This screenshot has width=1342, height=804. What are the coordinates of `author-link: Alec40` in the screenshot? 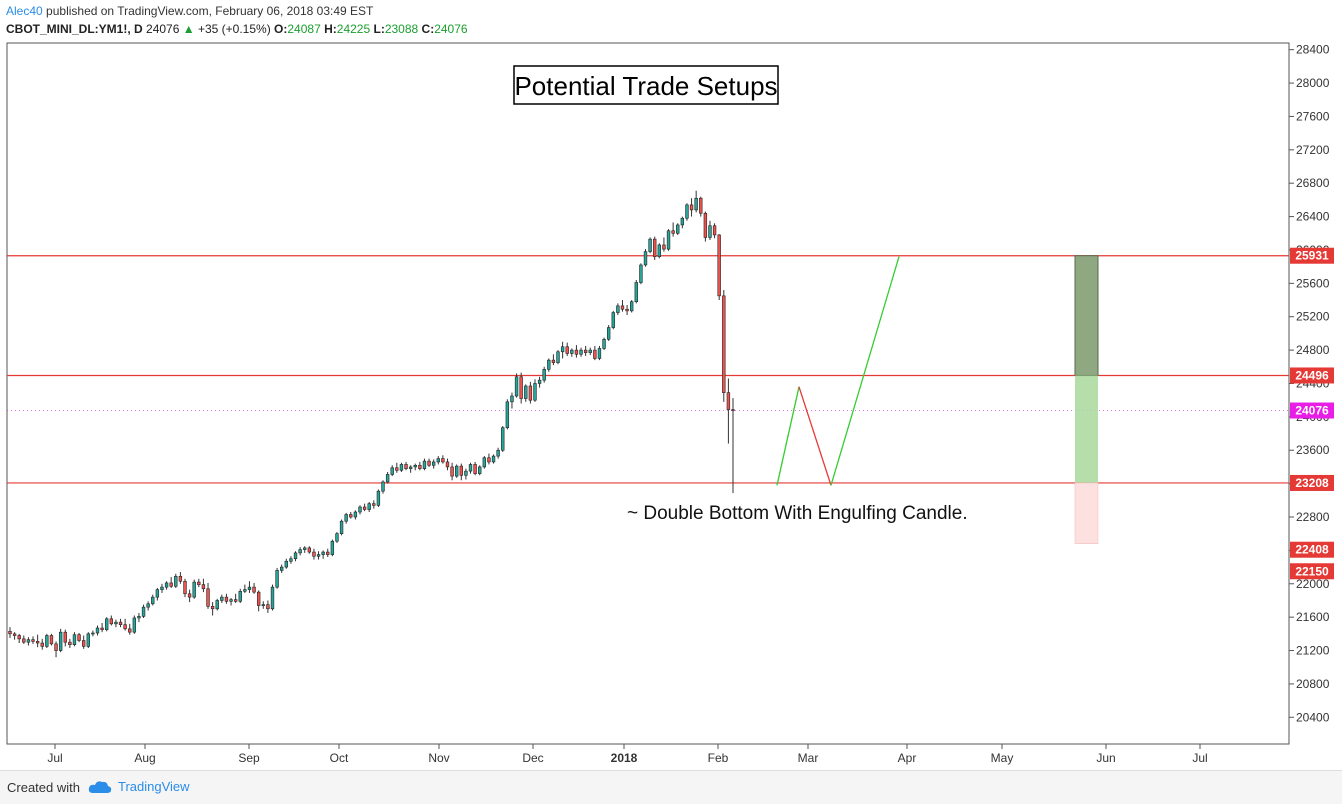 It's located at (24, 11).